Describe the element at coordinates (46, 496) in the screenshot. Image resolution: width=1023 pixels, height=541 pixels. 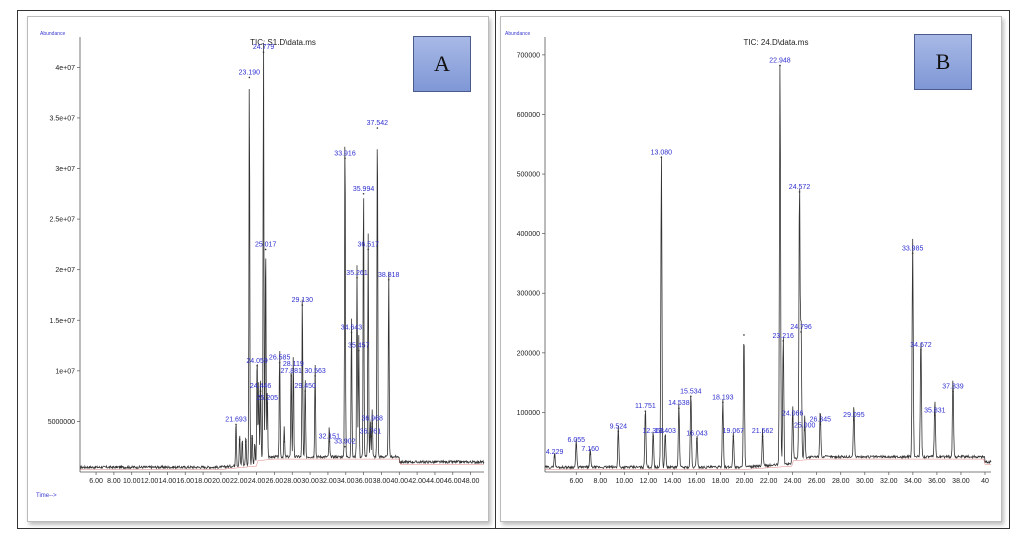
I see `x-axis-note: Time-->` at that location.